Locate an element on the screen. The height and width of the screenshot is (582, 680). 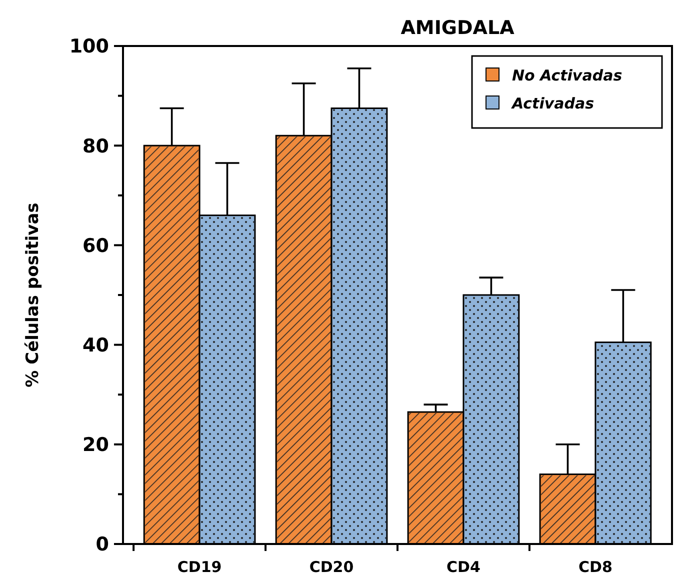
y-tick-label: 0 is located at coordinates (102, 545).